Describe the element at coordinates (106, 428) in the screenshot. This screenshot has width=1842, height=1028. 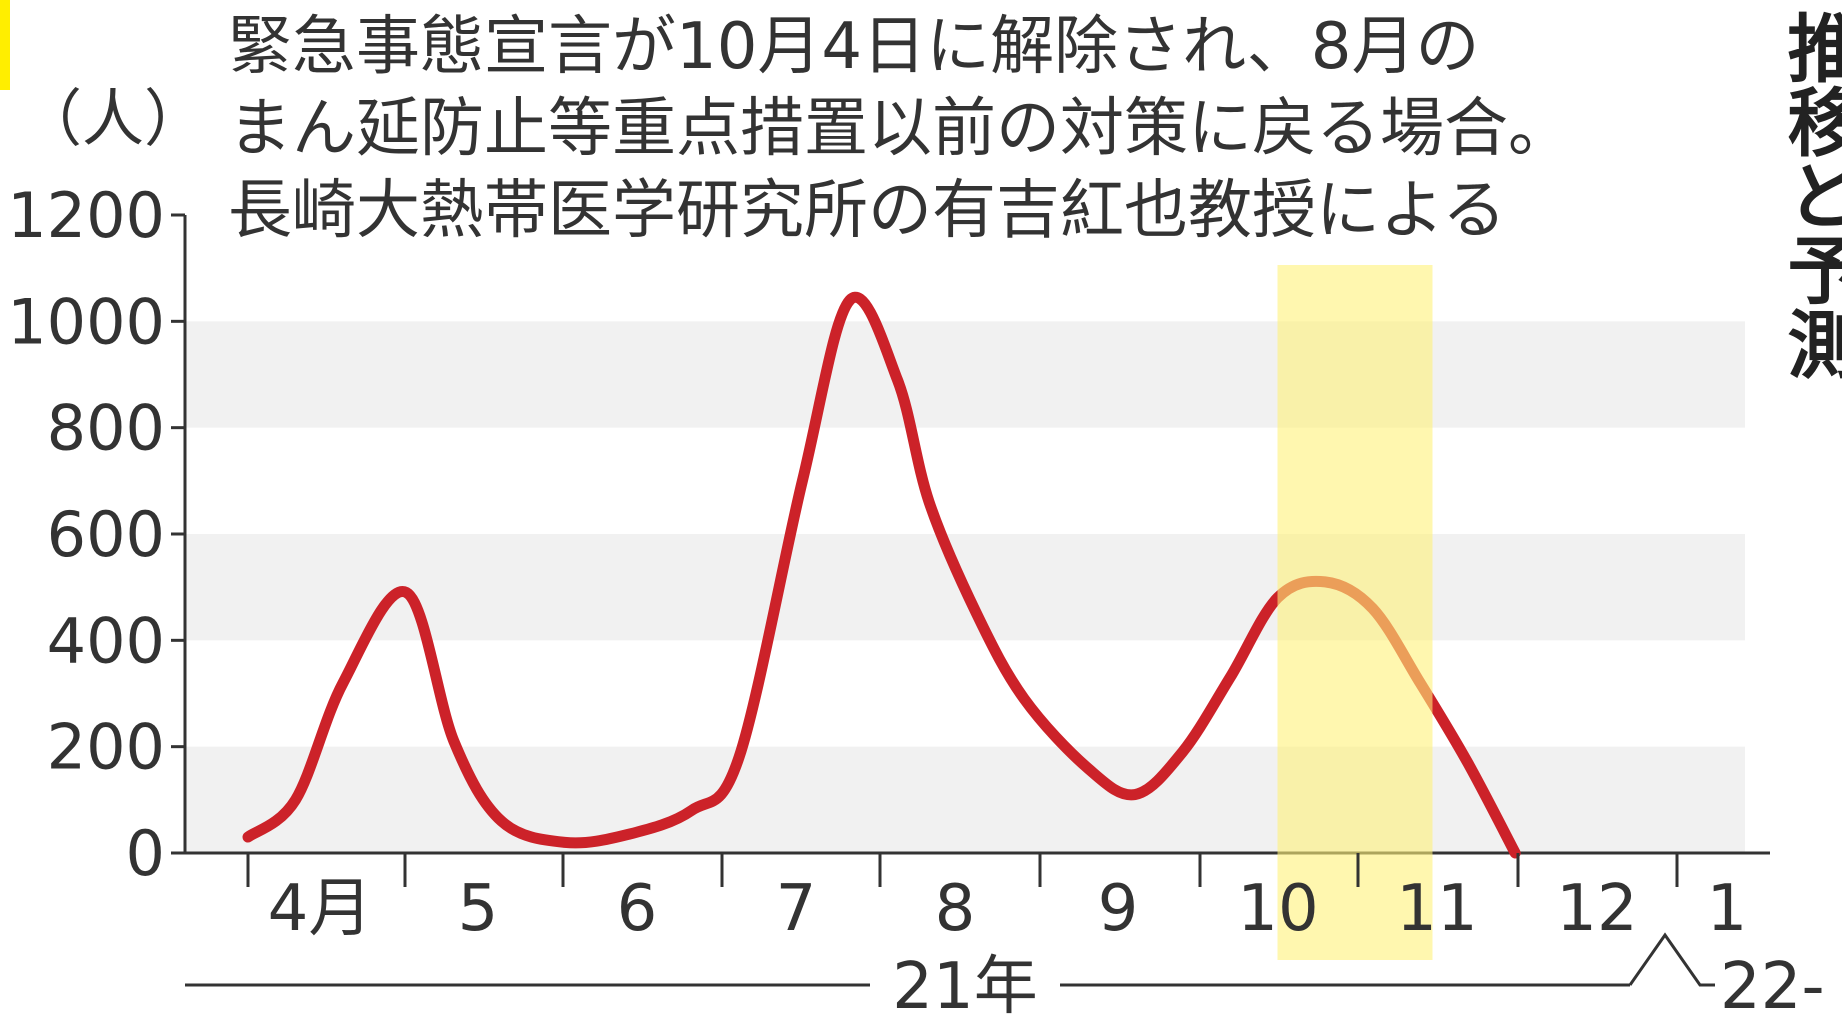
I see `y-tick-label: 800` at that location.